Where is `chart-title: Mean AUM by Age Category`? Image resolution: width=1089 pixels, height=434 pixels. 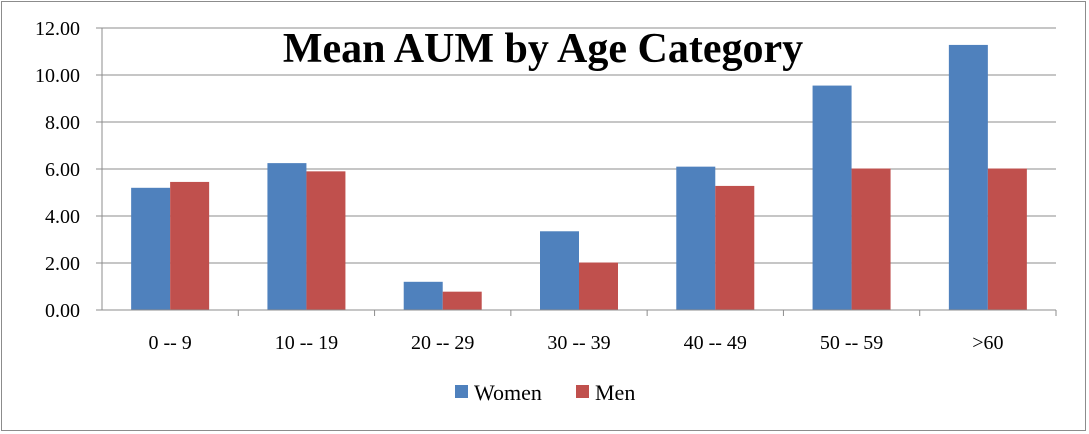
chart-title: Mean AUM by Age Category is located at coordinates (543, 49).